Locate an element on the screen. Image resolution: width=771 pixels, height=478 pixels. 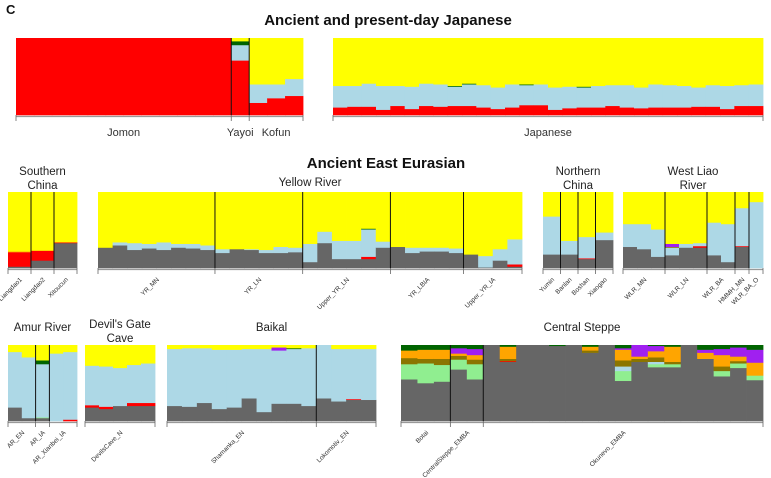
population-label: Botai is located at coordinates (422, 436).